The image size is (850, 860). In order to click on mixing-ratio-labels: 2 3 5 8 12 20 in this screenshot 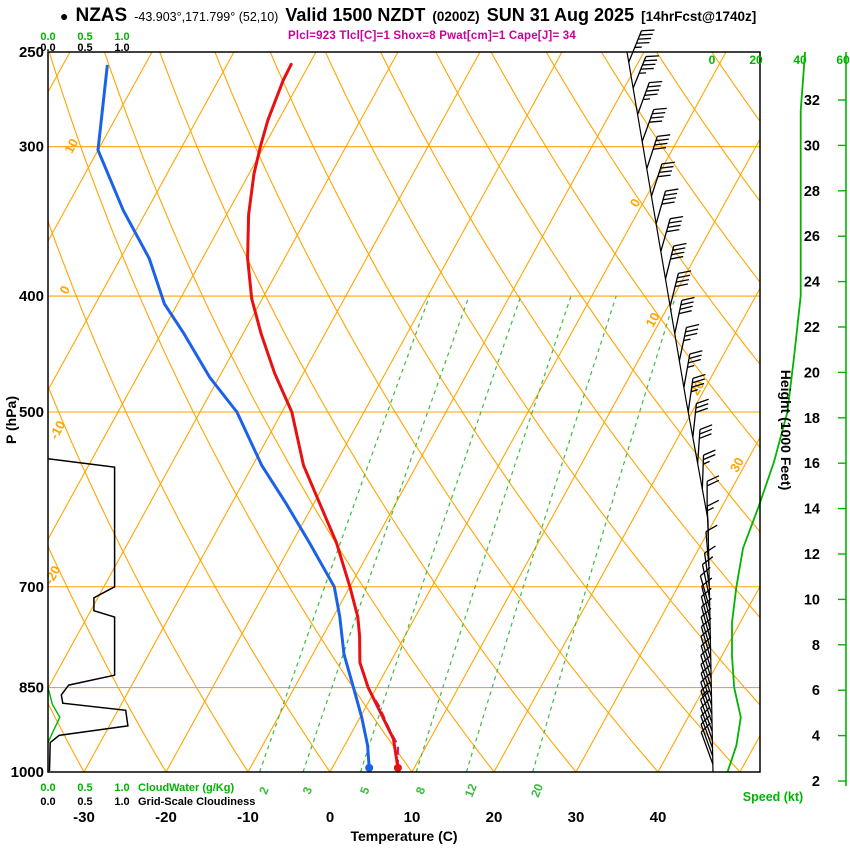, I will do `click(401, 790)`.